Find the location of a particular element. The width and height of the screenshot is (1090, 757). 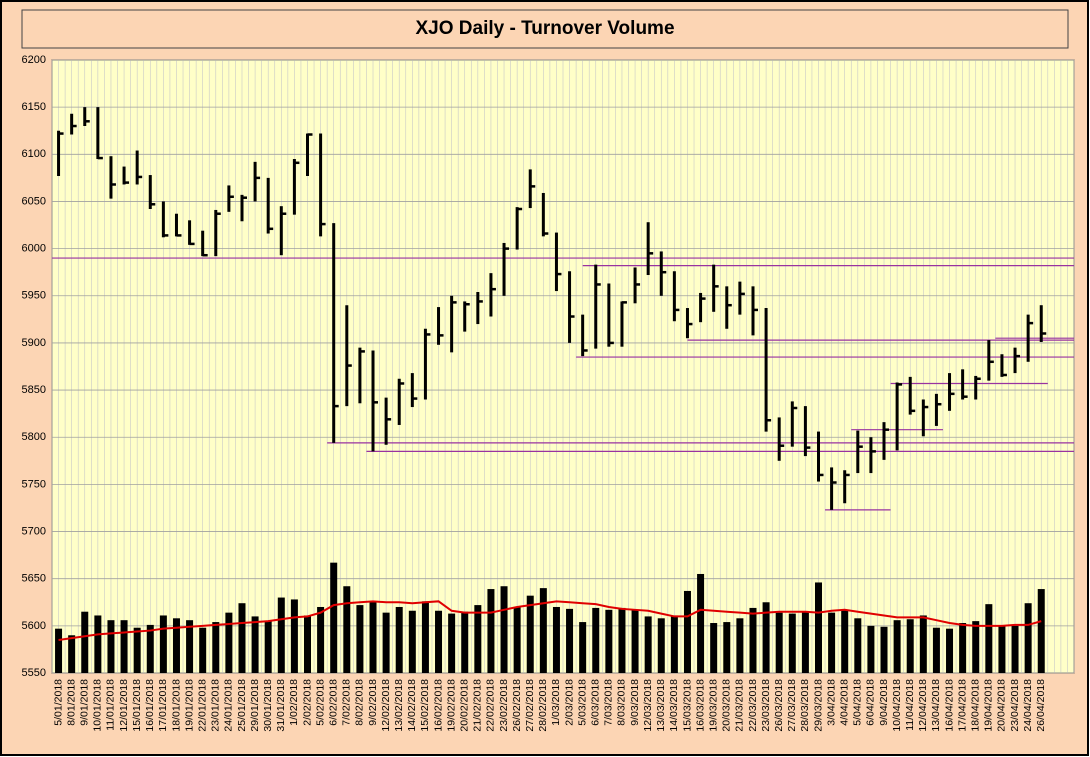

x-tick-label: 1/03/2018 is located at coordinates (556, 702).